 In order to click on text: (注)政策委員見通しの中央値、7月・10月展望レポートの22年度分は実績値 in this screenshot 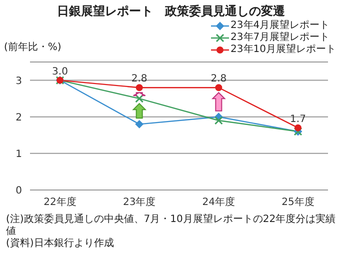, I will do `click(171, 226)`.